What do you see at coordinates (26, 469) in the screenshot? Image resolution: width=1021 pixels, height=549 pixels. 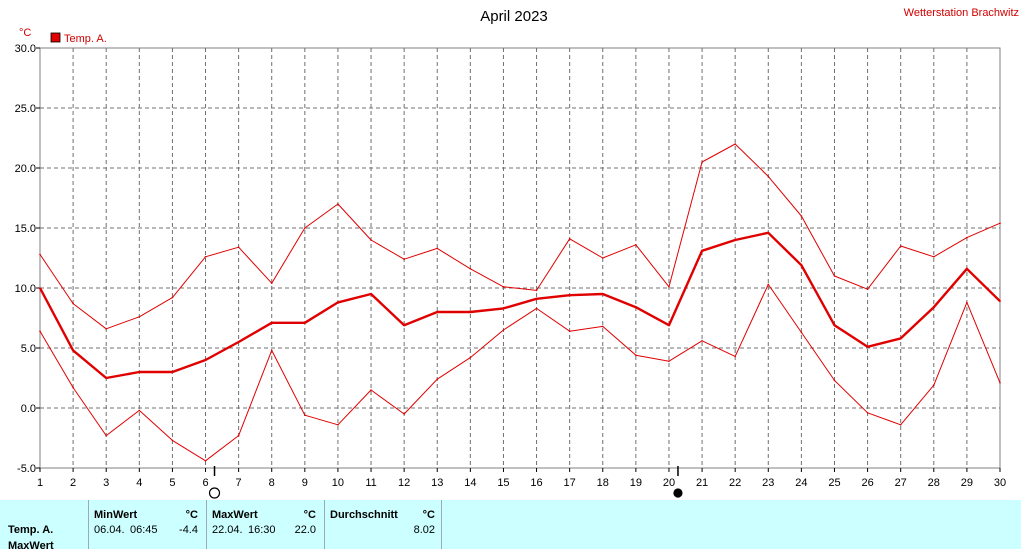 I see `y-tick-label: -5.0` at bounding box center [26, 469].